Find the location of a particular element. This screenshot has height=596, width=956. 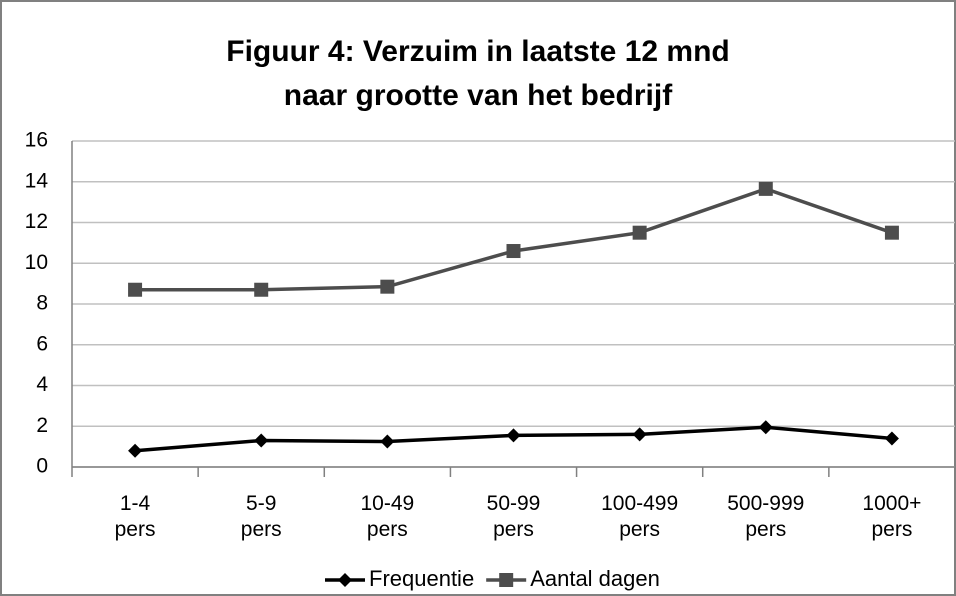

x-tick-label: 500-999 pers is located at coordinates (766, 516).